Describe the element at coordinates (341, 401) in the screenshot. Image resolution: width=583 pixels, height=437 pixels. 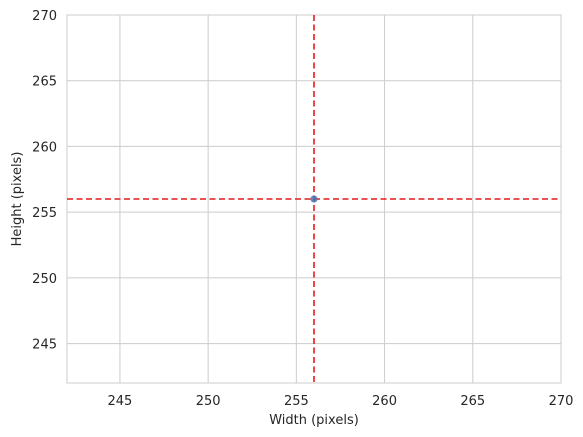
I see `x-axis-ticks: 245 250 255 260 265 270` at that location.